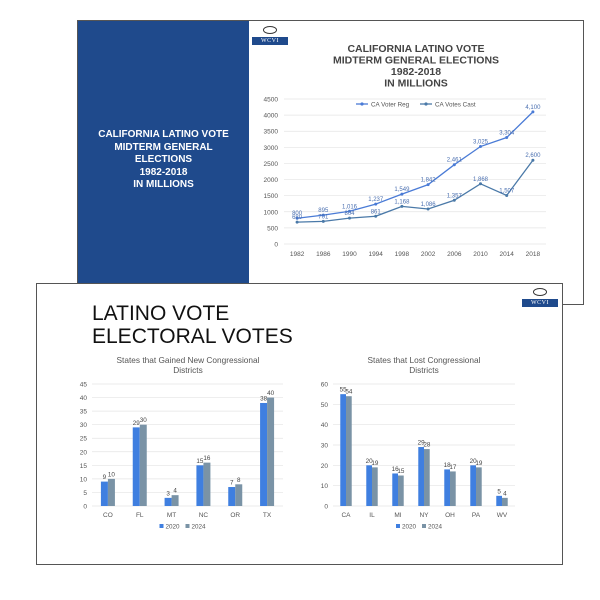 This screenshot has width=600, height=600. I want to click on data-label: 3, so click(168, 493).